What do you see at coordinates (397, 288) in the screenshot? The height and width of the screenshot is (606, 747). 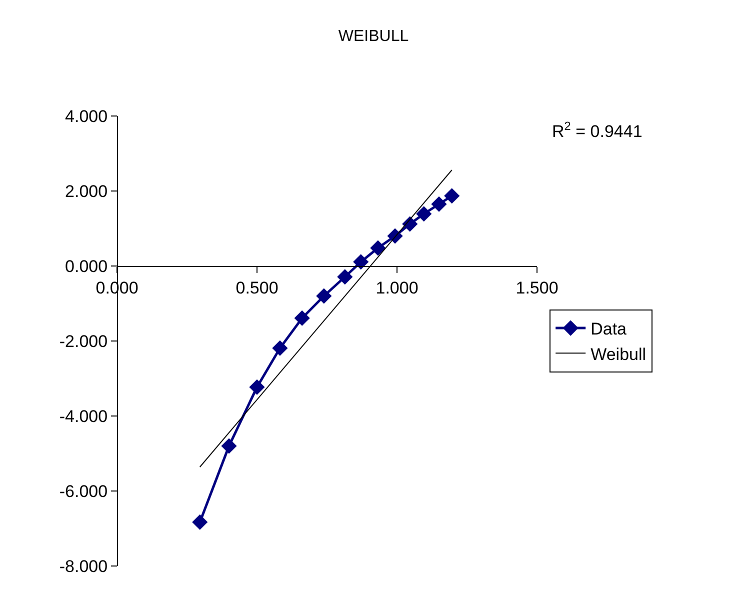 I see `x-tick-label: 1.000` at bounding box center [397, 288].